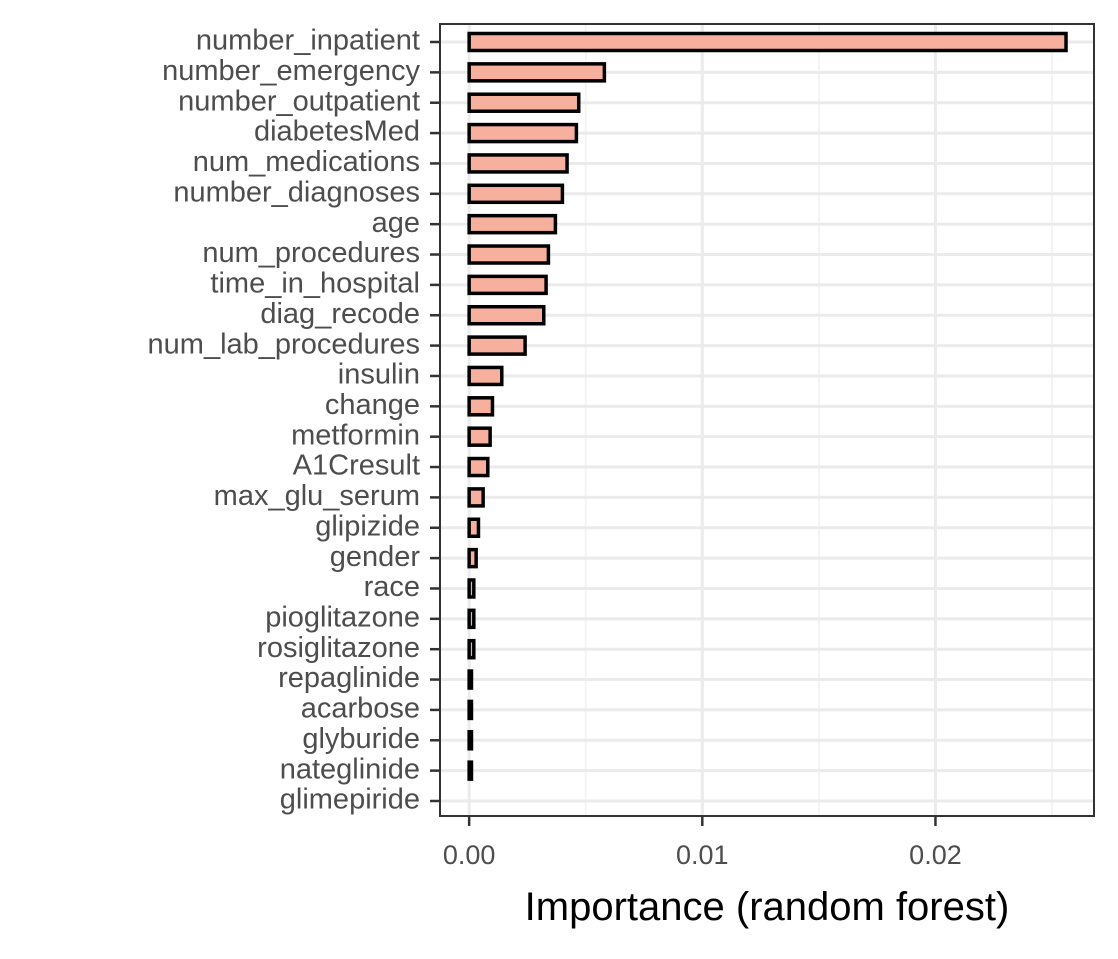 This screenshot has width=1118, height=959. I want to click on y-tick-label: A1Cresult, so click(356, 466).